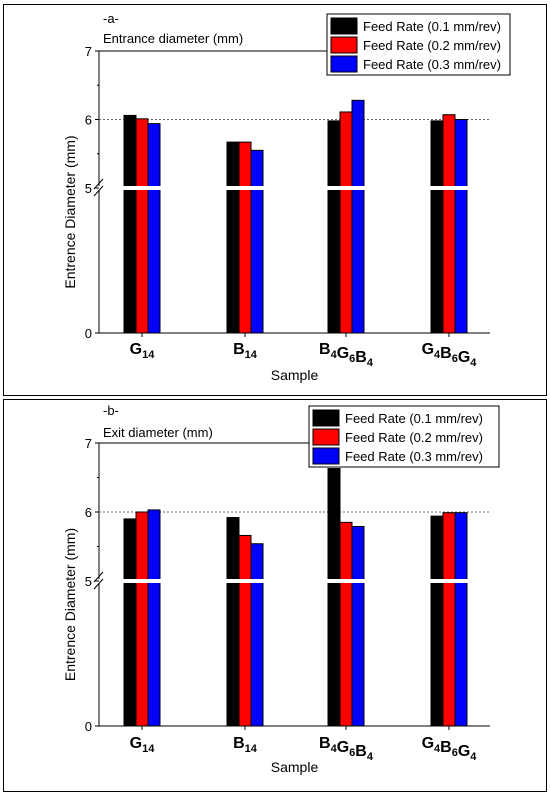  I want to click on chart-title: Entrance diameter (mm), so click(173, 38).